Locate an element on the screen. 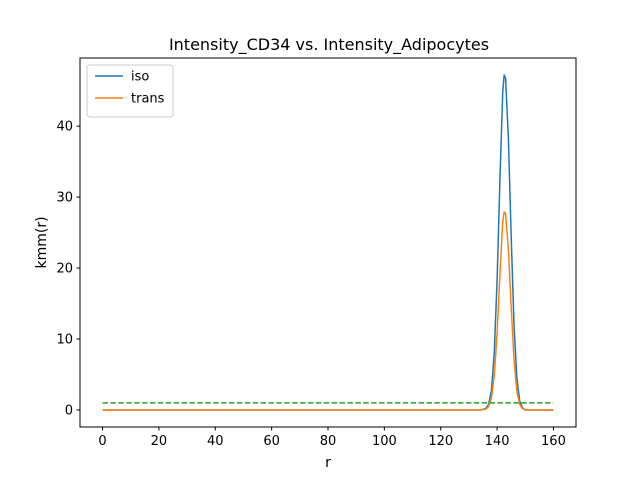 The image size is (640, 484). chart-title: Intensity_CD34 vs. Intensity_Adipocytes is located at coordinates (329, 45).